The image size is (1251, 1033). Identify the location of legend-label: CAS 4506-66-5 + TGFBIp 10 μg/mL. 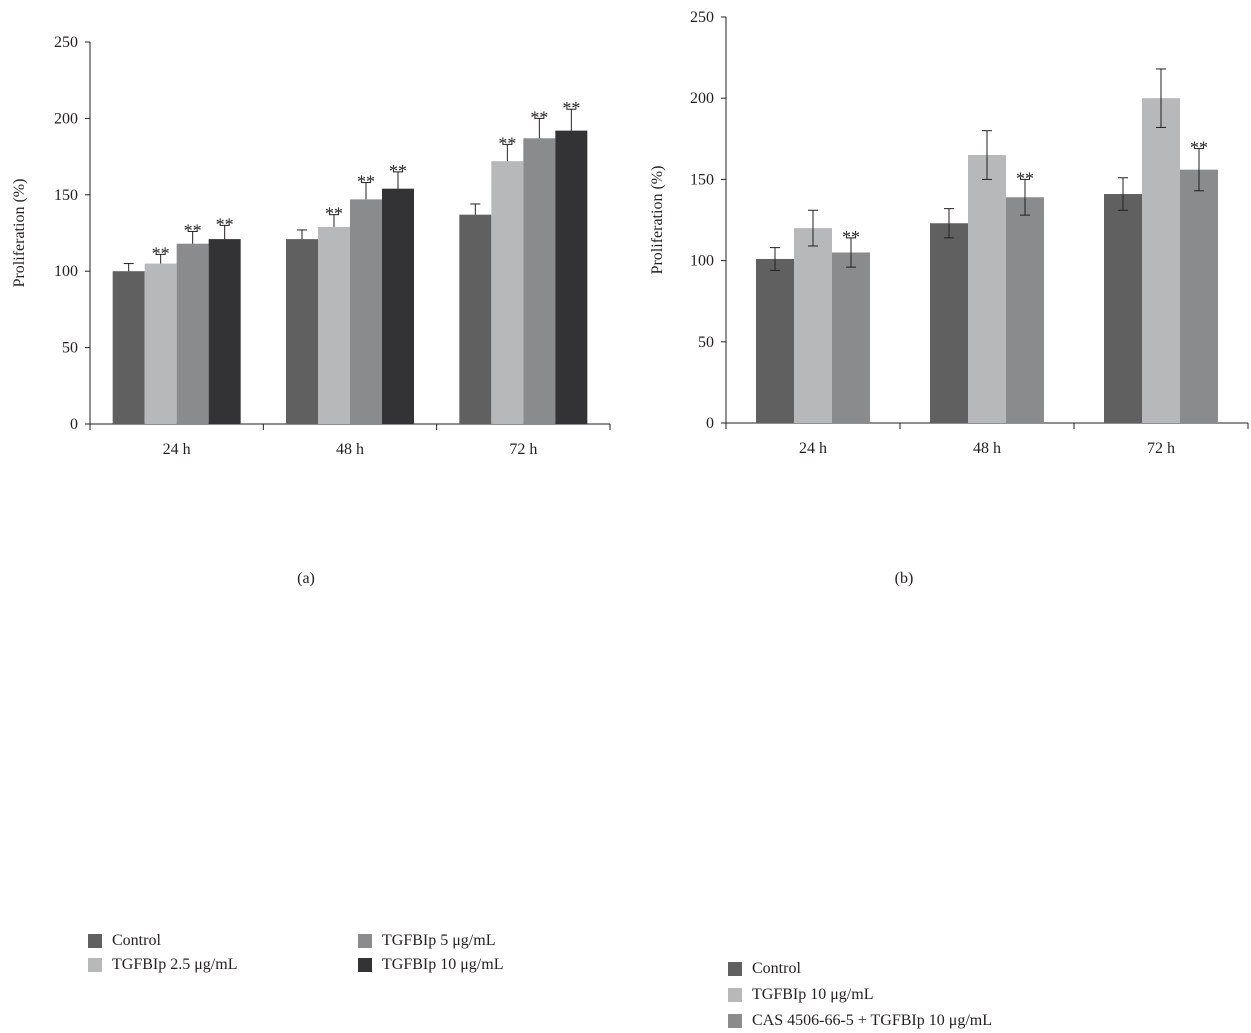
(872, 1020).